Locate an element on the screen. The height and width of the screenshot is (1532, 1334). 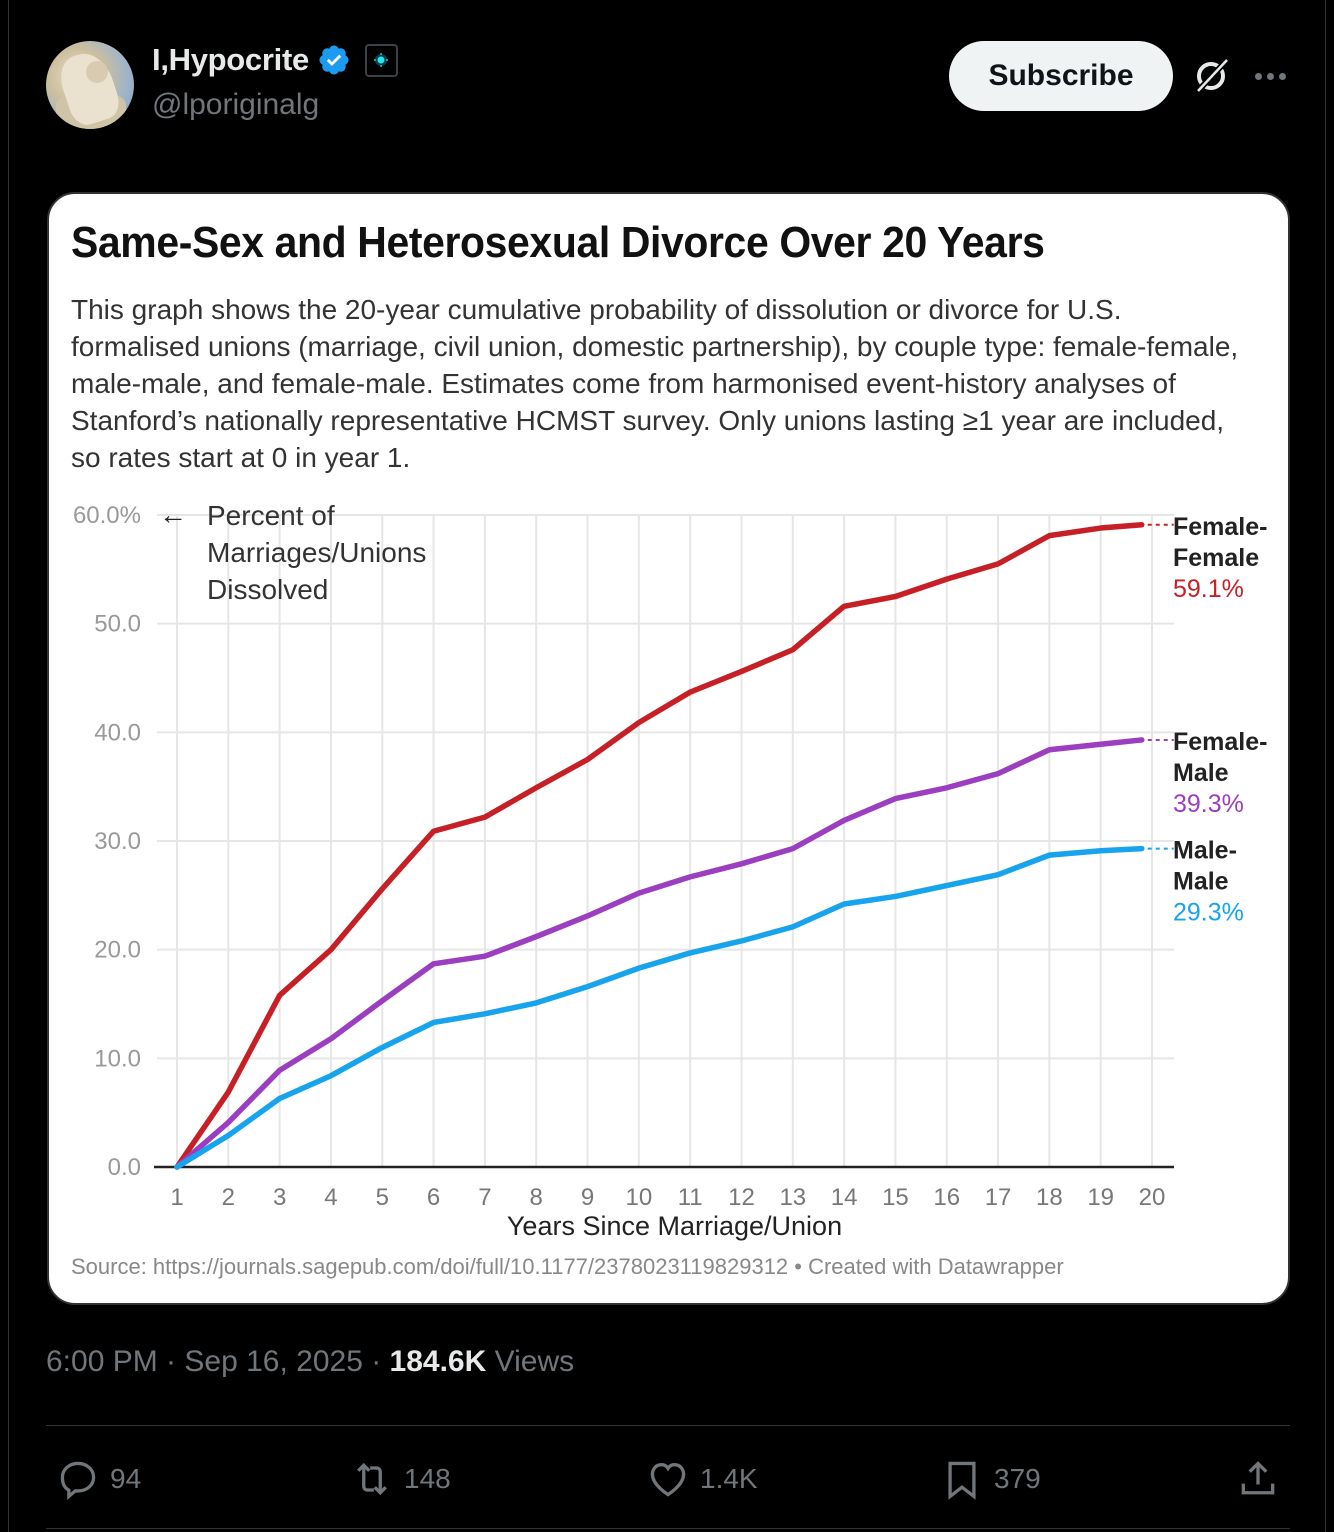
y-tick-label: 40.0 is located at coordinates (117, 732).